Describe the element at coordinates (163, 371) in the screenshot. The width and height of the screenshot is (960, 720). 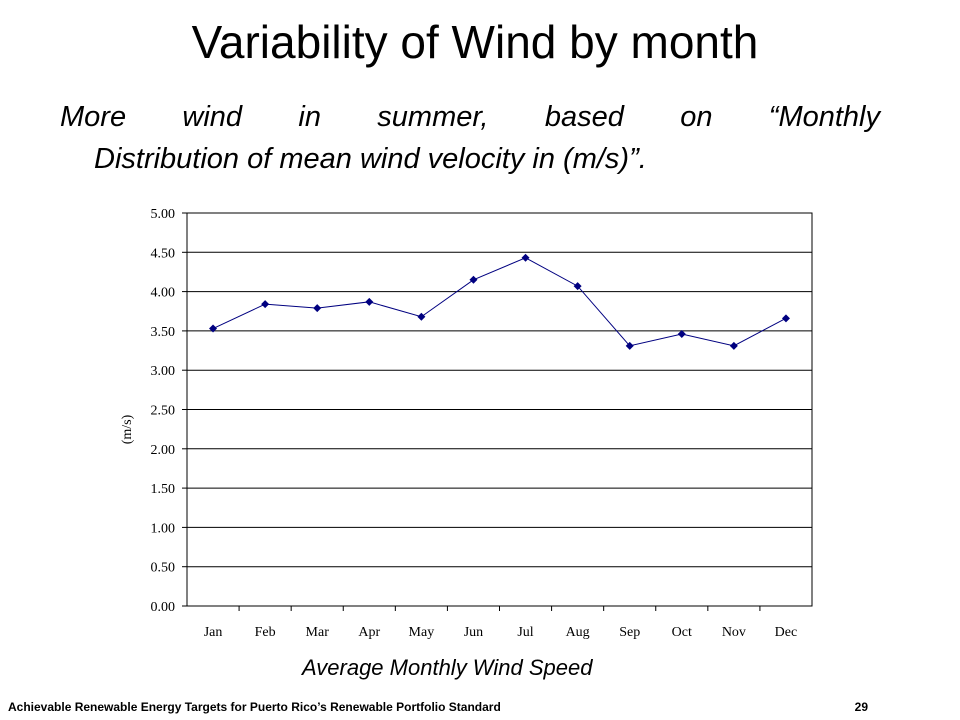
I see `y-tick-label: 3.00` at that location.